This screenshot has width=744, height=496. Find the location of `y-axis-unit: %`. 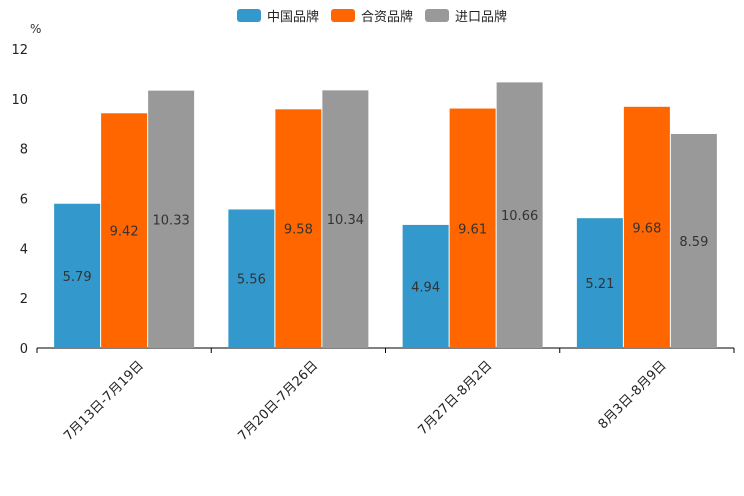

y-axis-unit: % is located at coordinates (36, 29).